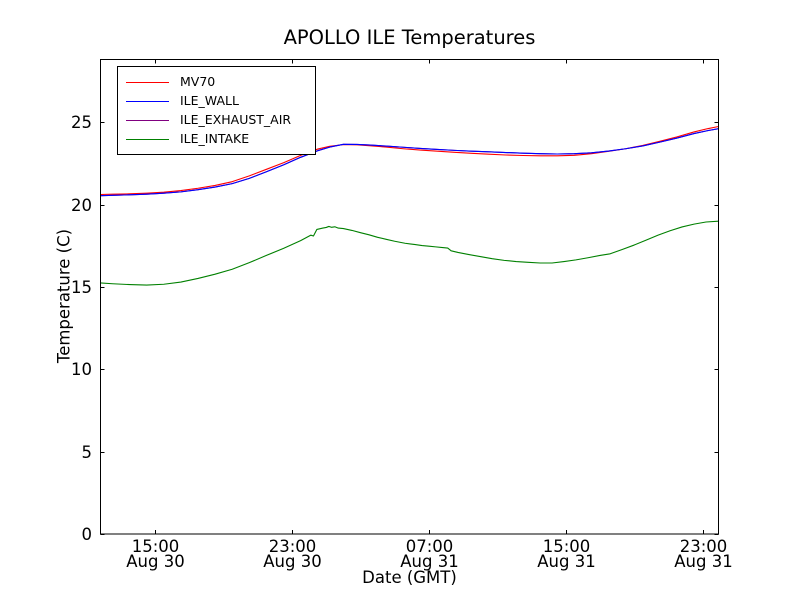 The width and height of the screenshot is (800, 600). I want to click on legend-row: ILE_INTAKE, so click(220, 139).